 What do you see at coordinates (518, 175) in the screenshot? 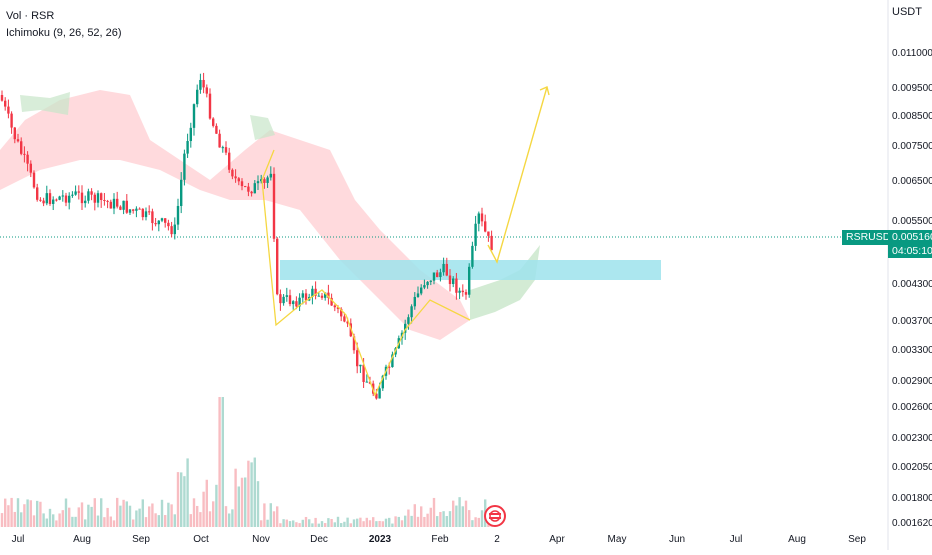
I see `projection-arrow` at bounding box center [518, 175].